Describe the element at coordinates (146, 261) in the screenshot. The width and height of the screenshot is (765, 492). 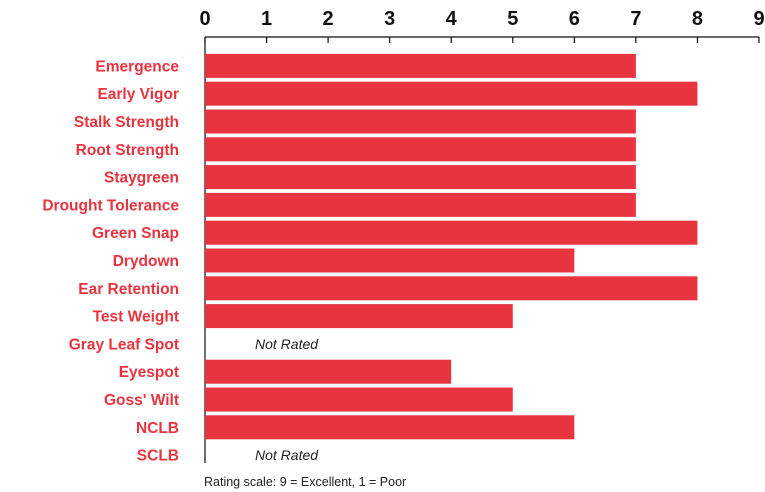
I see `category-label: Drydown` at that location.